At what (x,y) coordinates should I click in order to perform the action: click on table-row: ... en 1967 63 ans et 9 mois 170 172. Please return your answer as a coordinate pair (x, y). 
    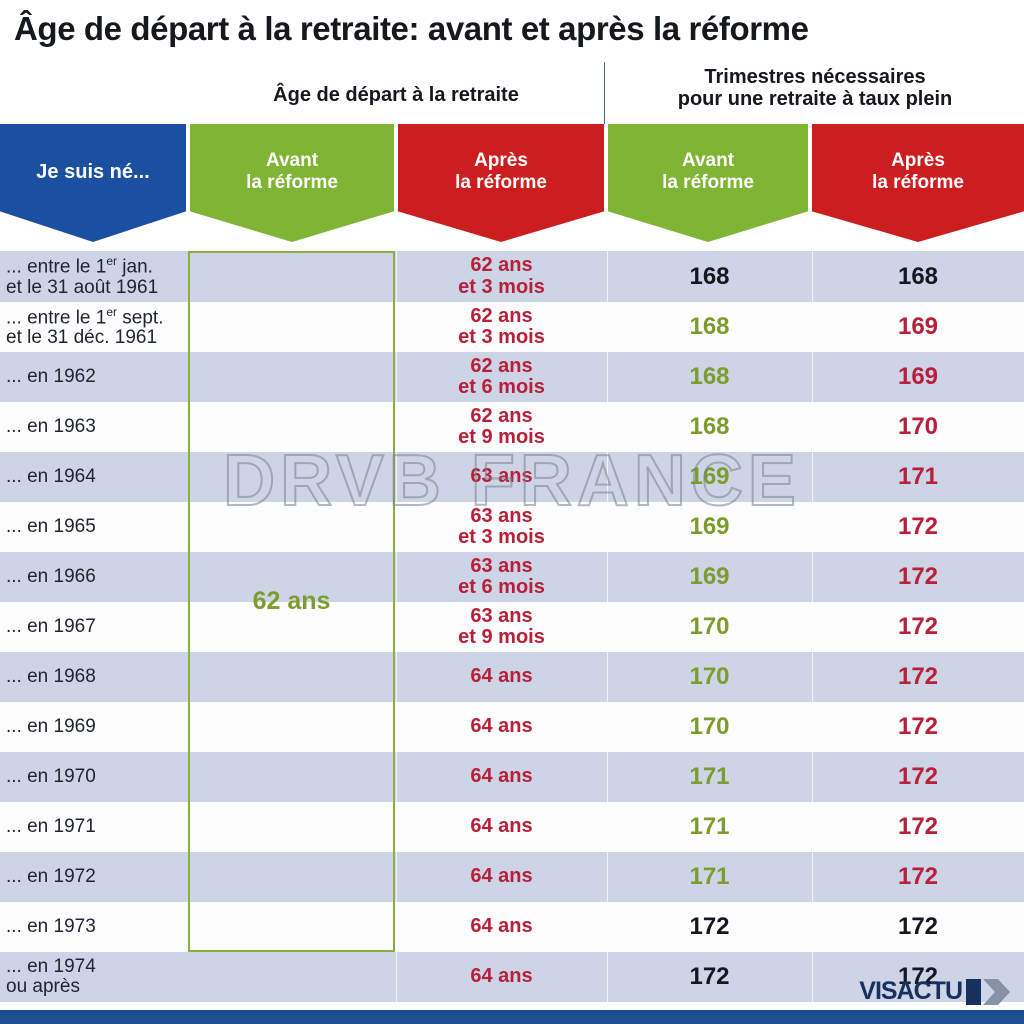
    Looking at the image, I should click on (512, 627).